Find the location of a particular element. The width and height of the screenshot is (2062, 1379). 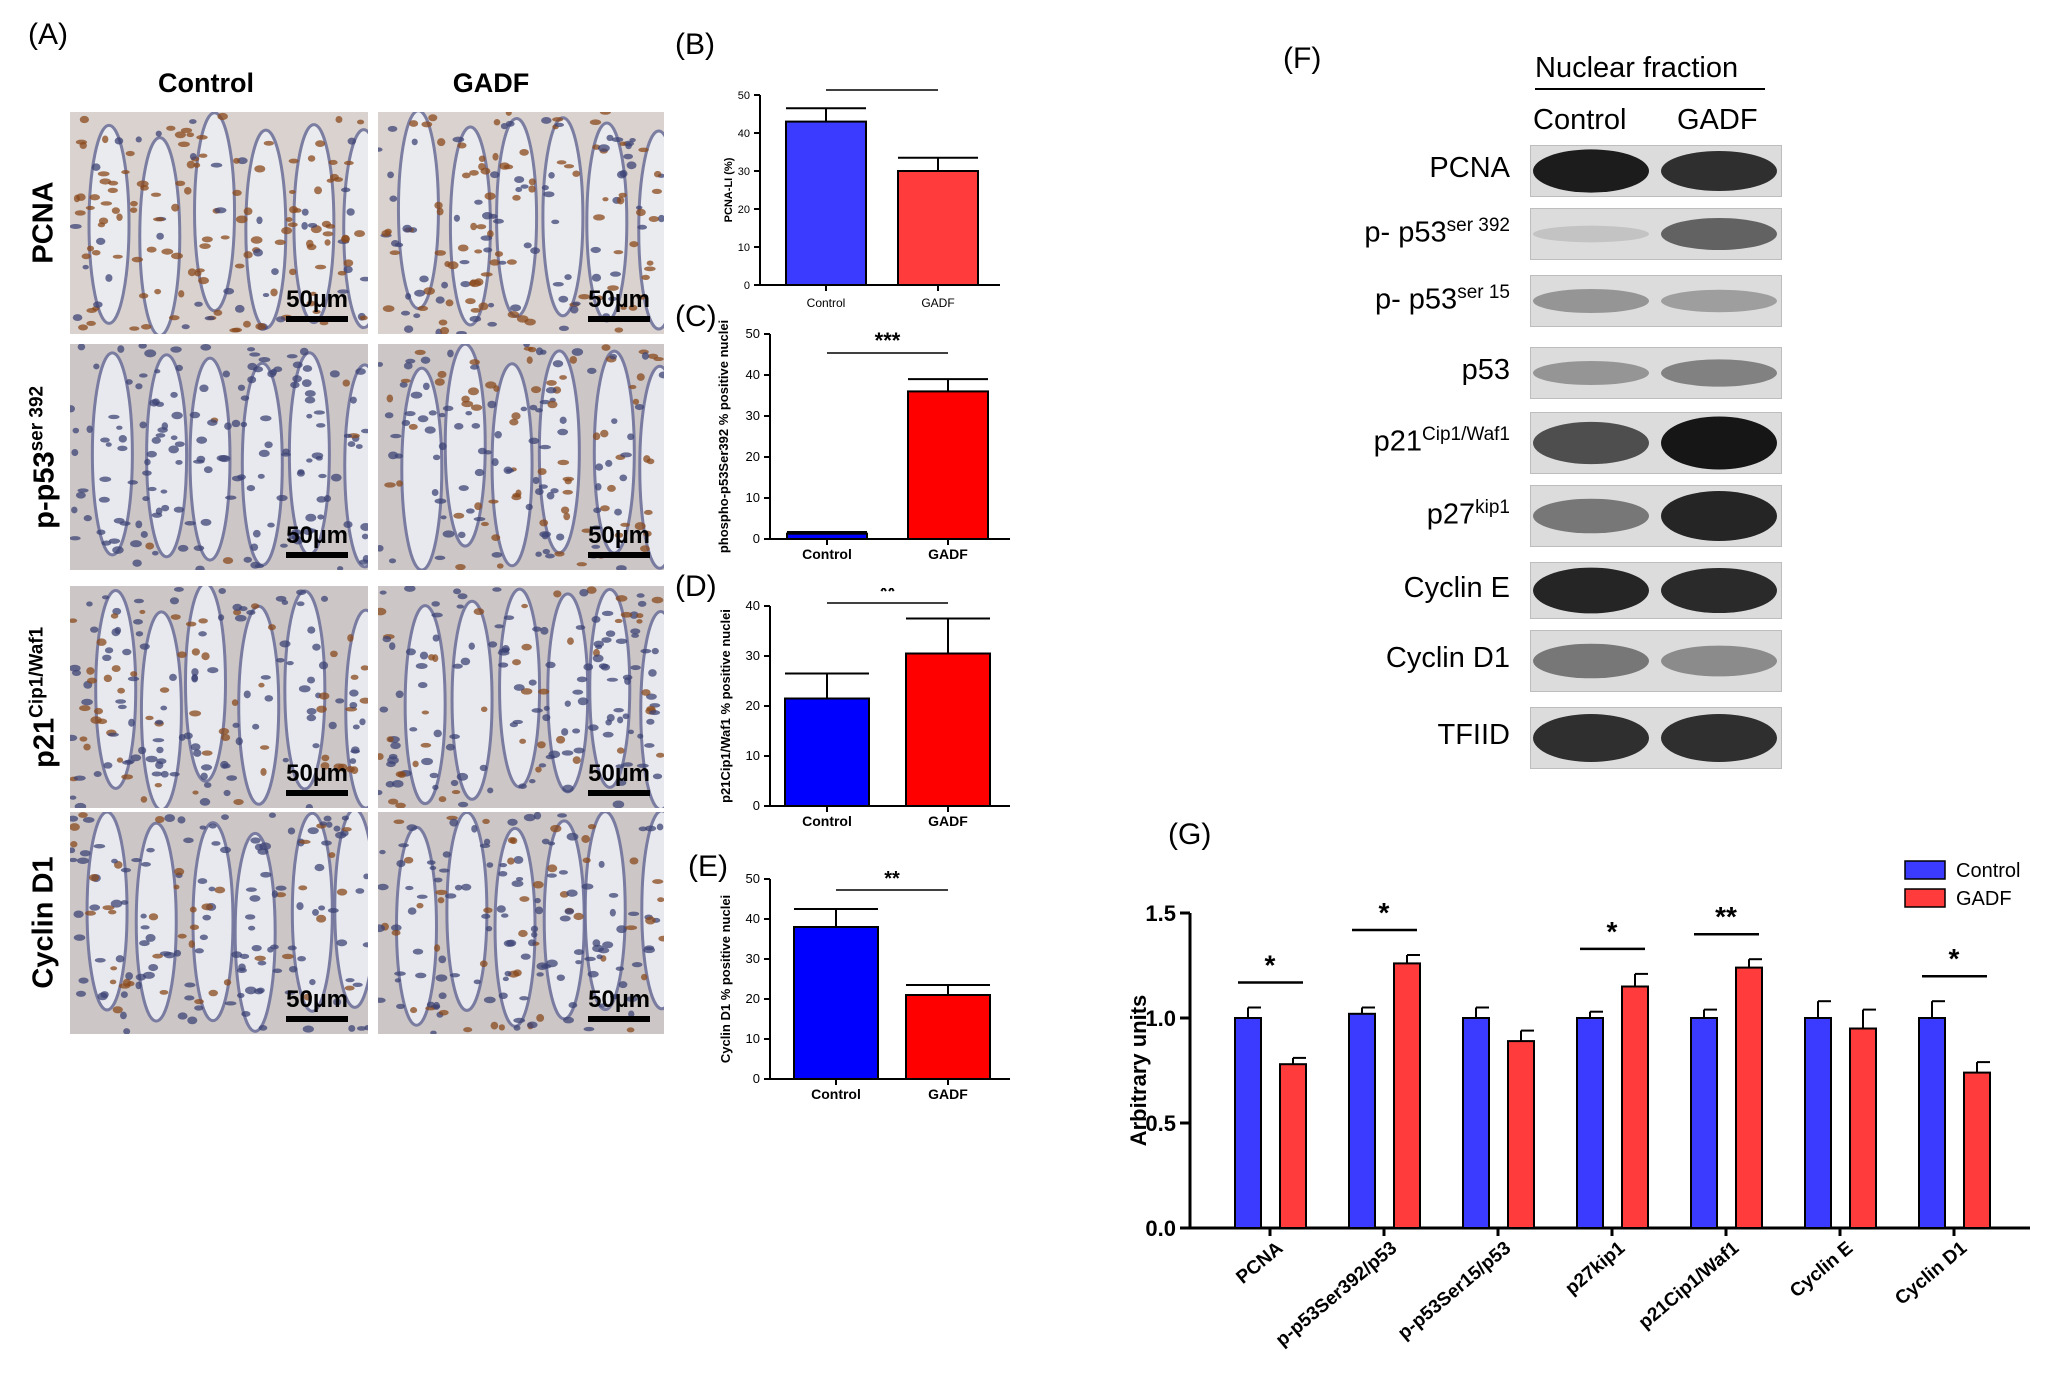

legend-swatch-control is located at coordinates (1925, 870).